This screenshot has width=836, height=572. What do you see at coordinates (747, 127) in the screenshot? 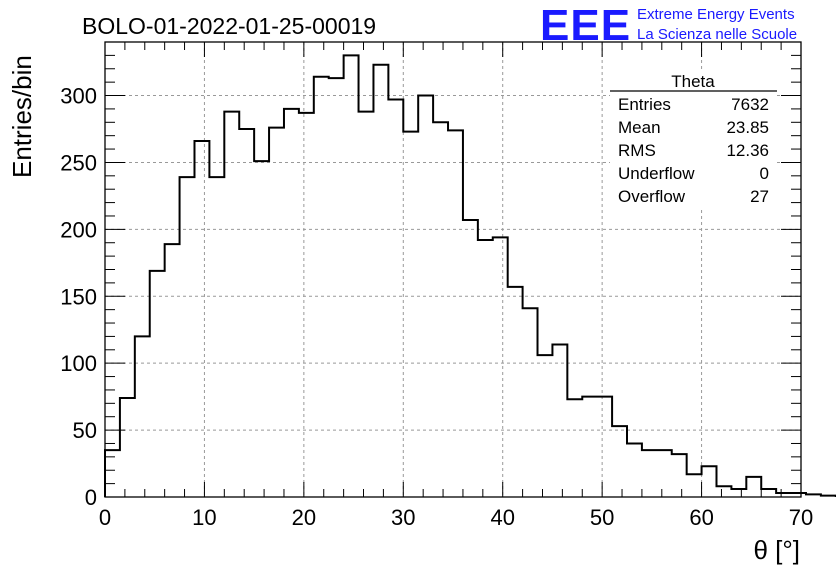
I see `stats-mean-value: 23.85` at bounding box center [747, 127].